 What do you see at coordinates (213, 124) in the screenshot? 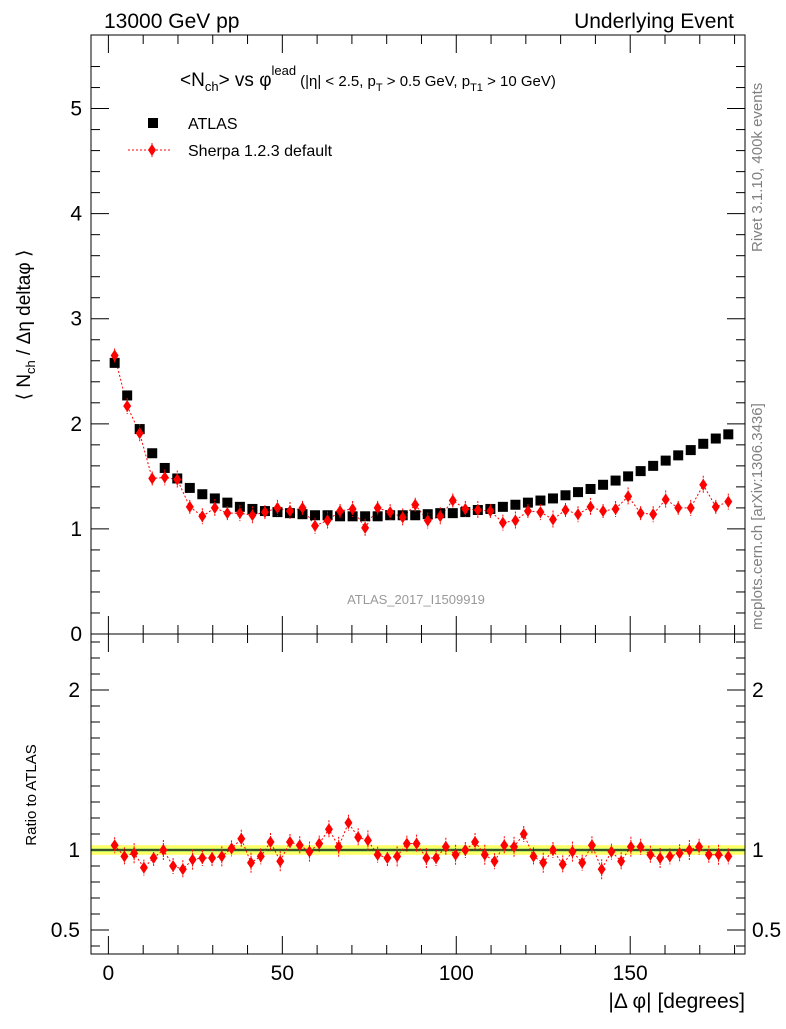
I see `legend-atlas-label: ATLAS` at bounding box center [213, 124].